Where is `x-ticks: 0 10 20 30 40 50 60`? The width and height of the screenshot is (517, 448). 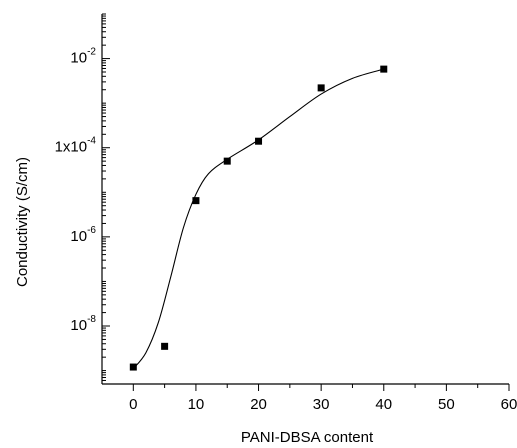
x-ticks: 0 10 20 30 40 50 60 is located at coordinates (323, 398).